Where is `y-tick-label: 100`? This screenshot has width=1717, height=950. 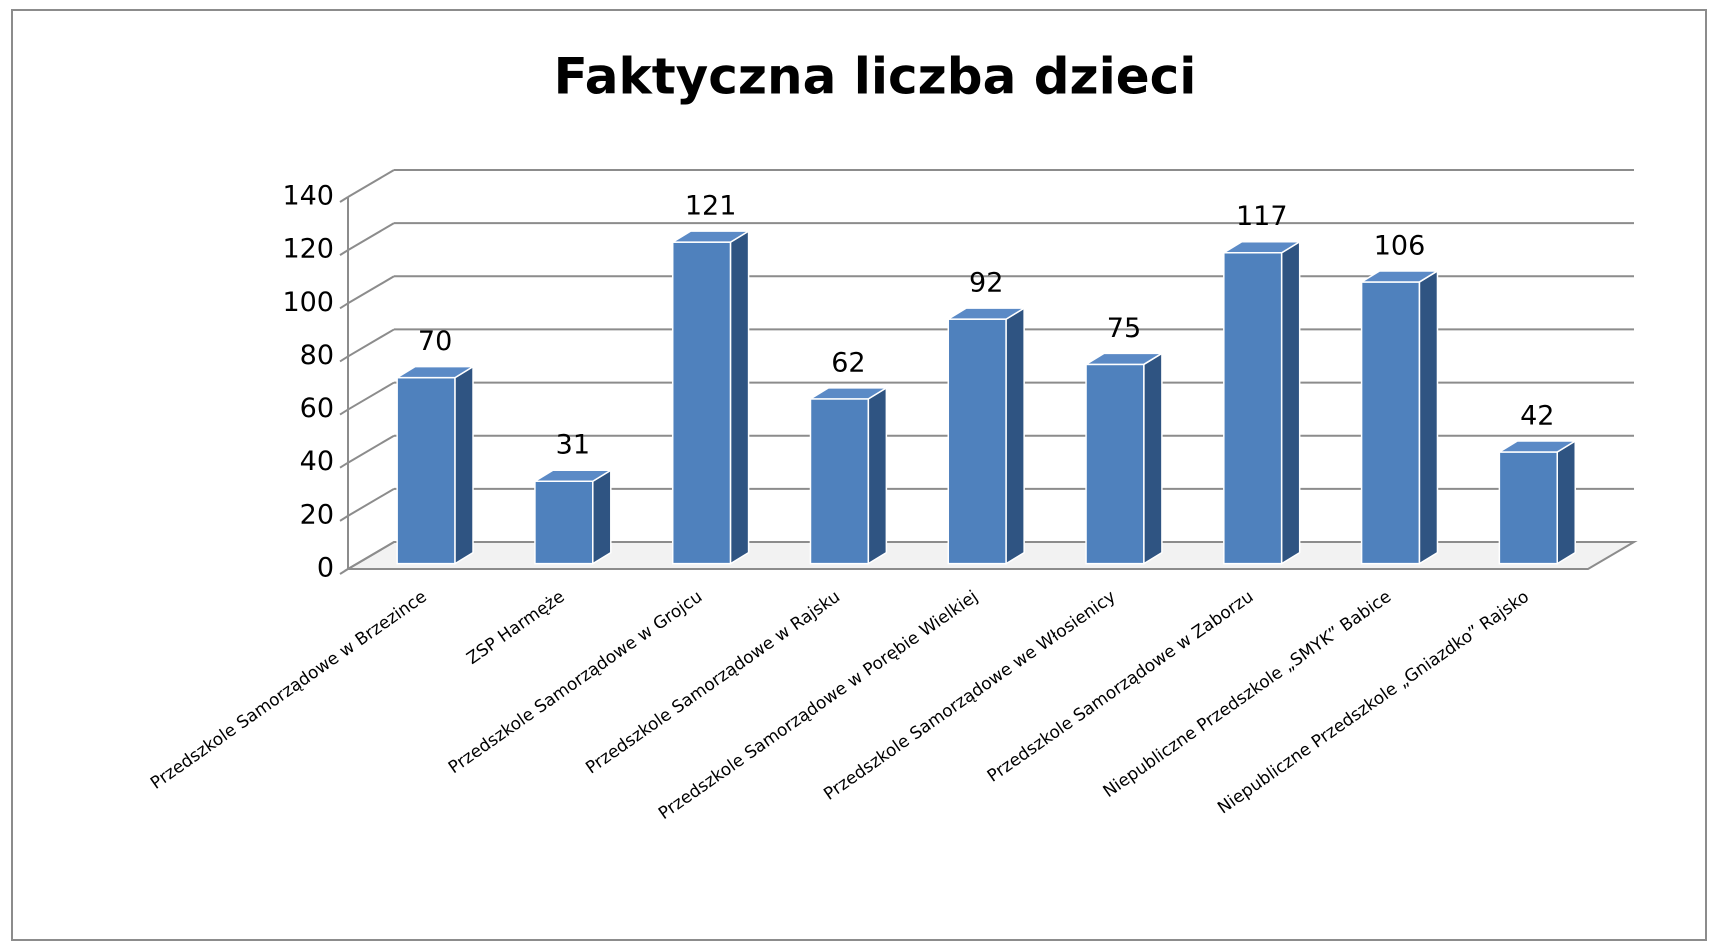
y-tick-label: 100 is located at coordinates (308, 302).